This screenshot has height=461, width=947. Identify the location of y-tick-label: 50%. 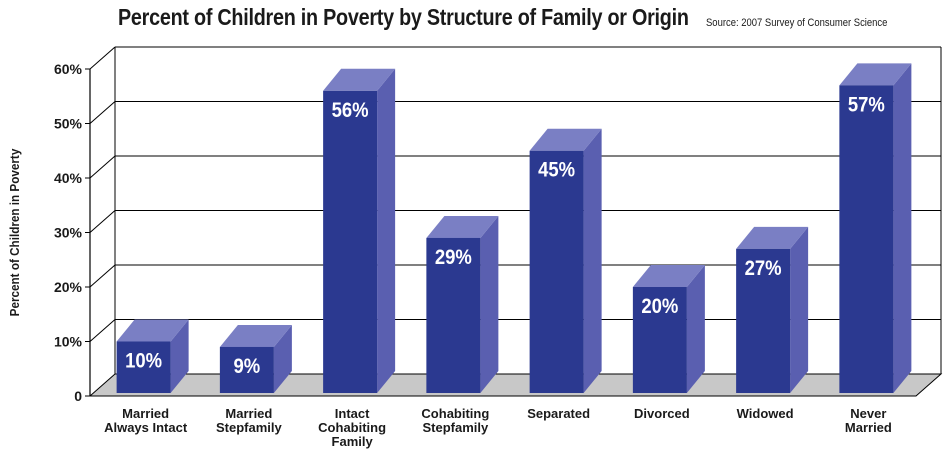
(68, 124).